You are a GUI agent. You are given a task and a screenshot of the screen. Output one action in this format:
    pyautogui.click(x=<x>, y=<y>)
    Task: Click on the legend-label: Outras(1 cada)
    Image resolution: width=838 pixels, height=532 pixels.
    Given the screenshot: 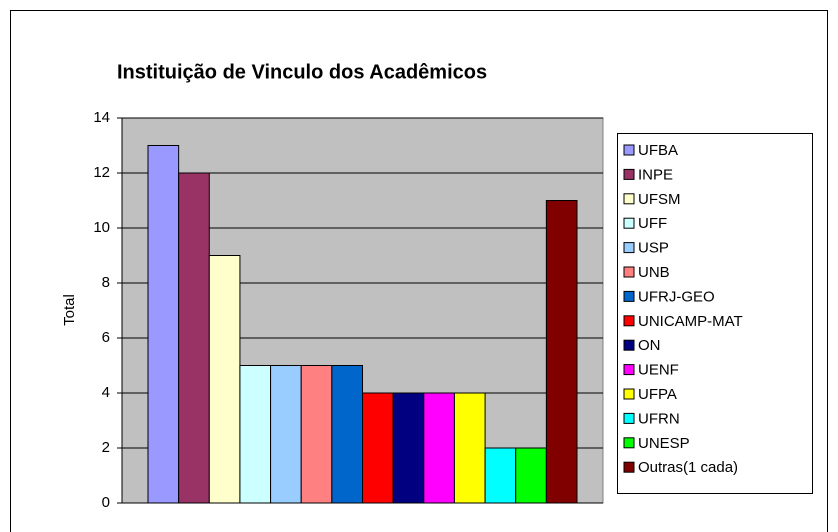 What is the action you would take?
    pyautogui.click(x=688, y=467)
    